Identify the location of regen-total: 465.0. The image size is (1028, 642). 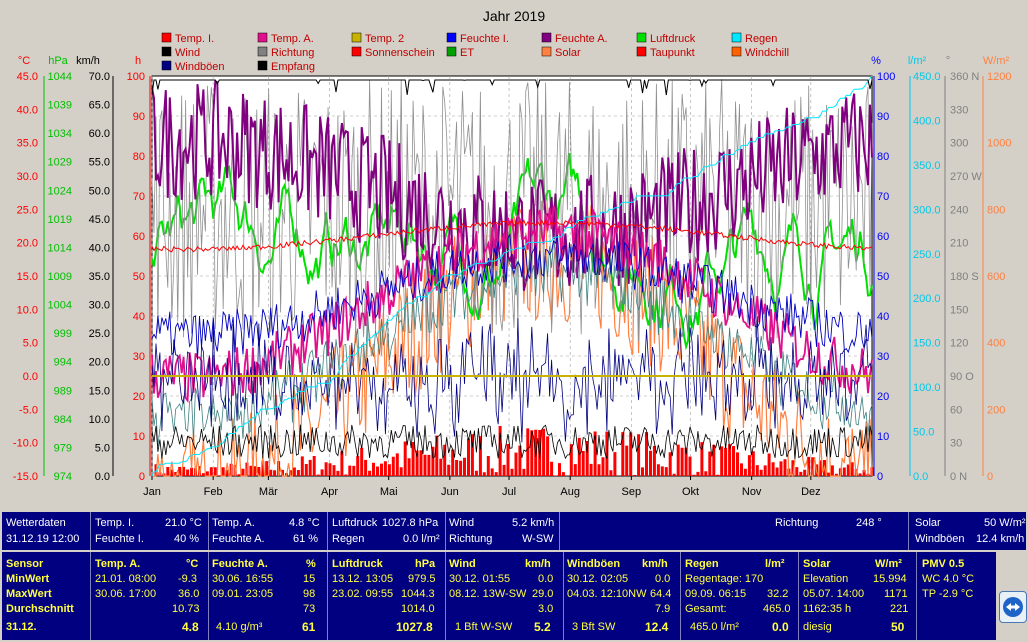
(777, 609).